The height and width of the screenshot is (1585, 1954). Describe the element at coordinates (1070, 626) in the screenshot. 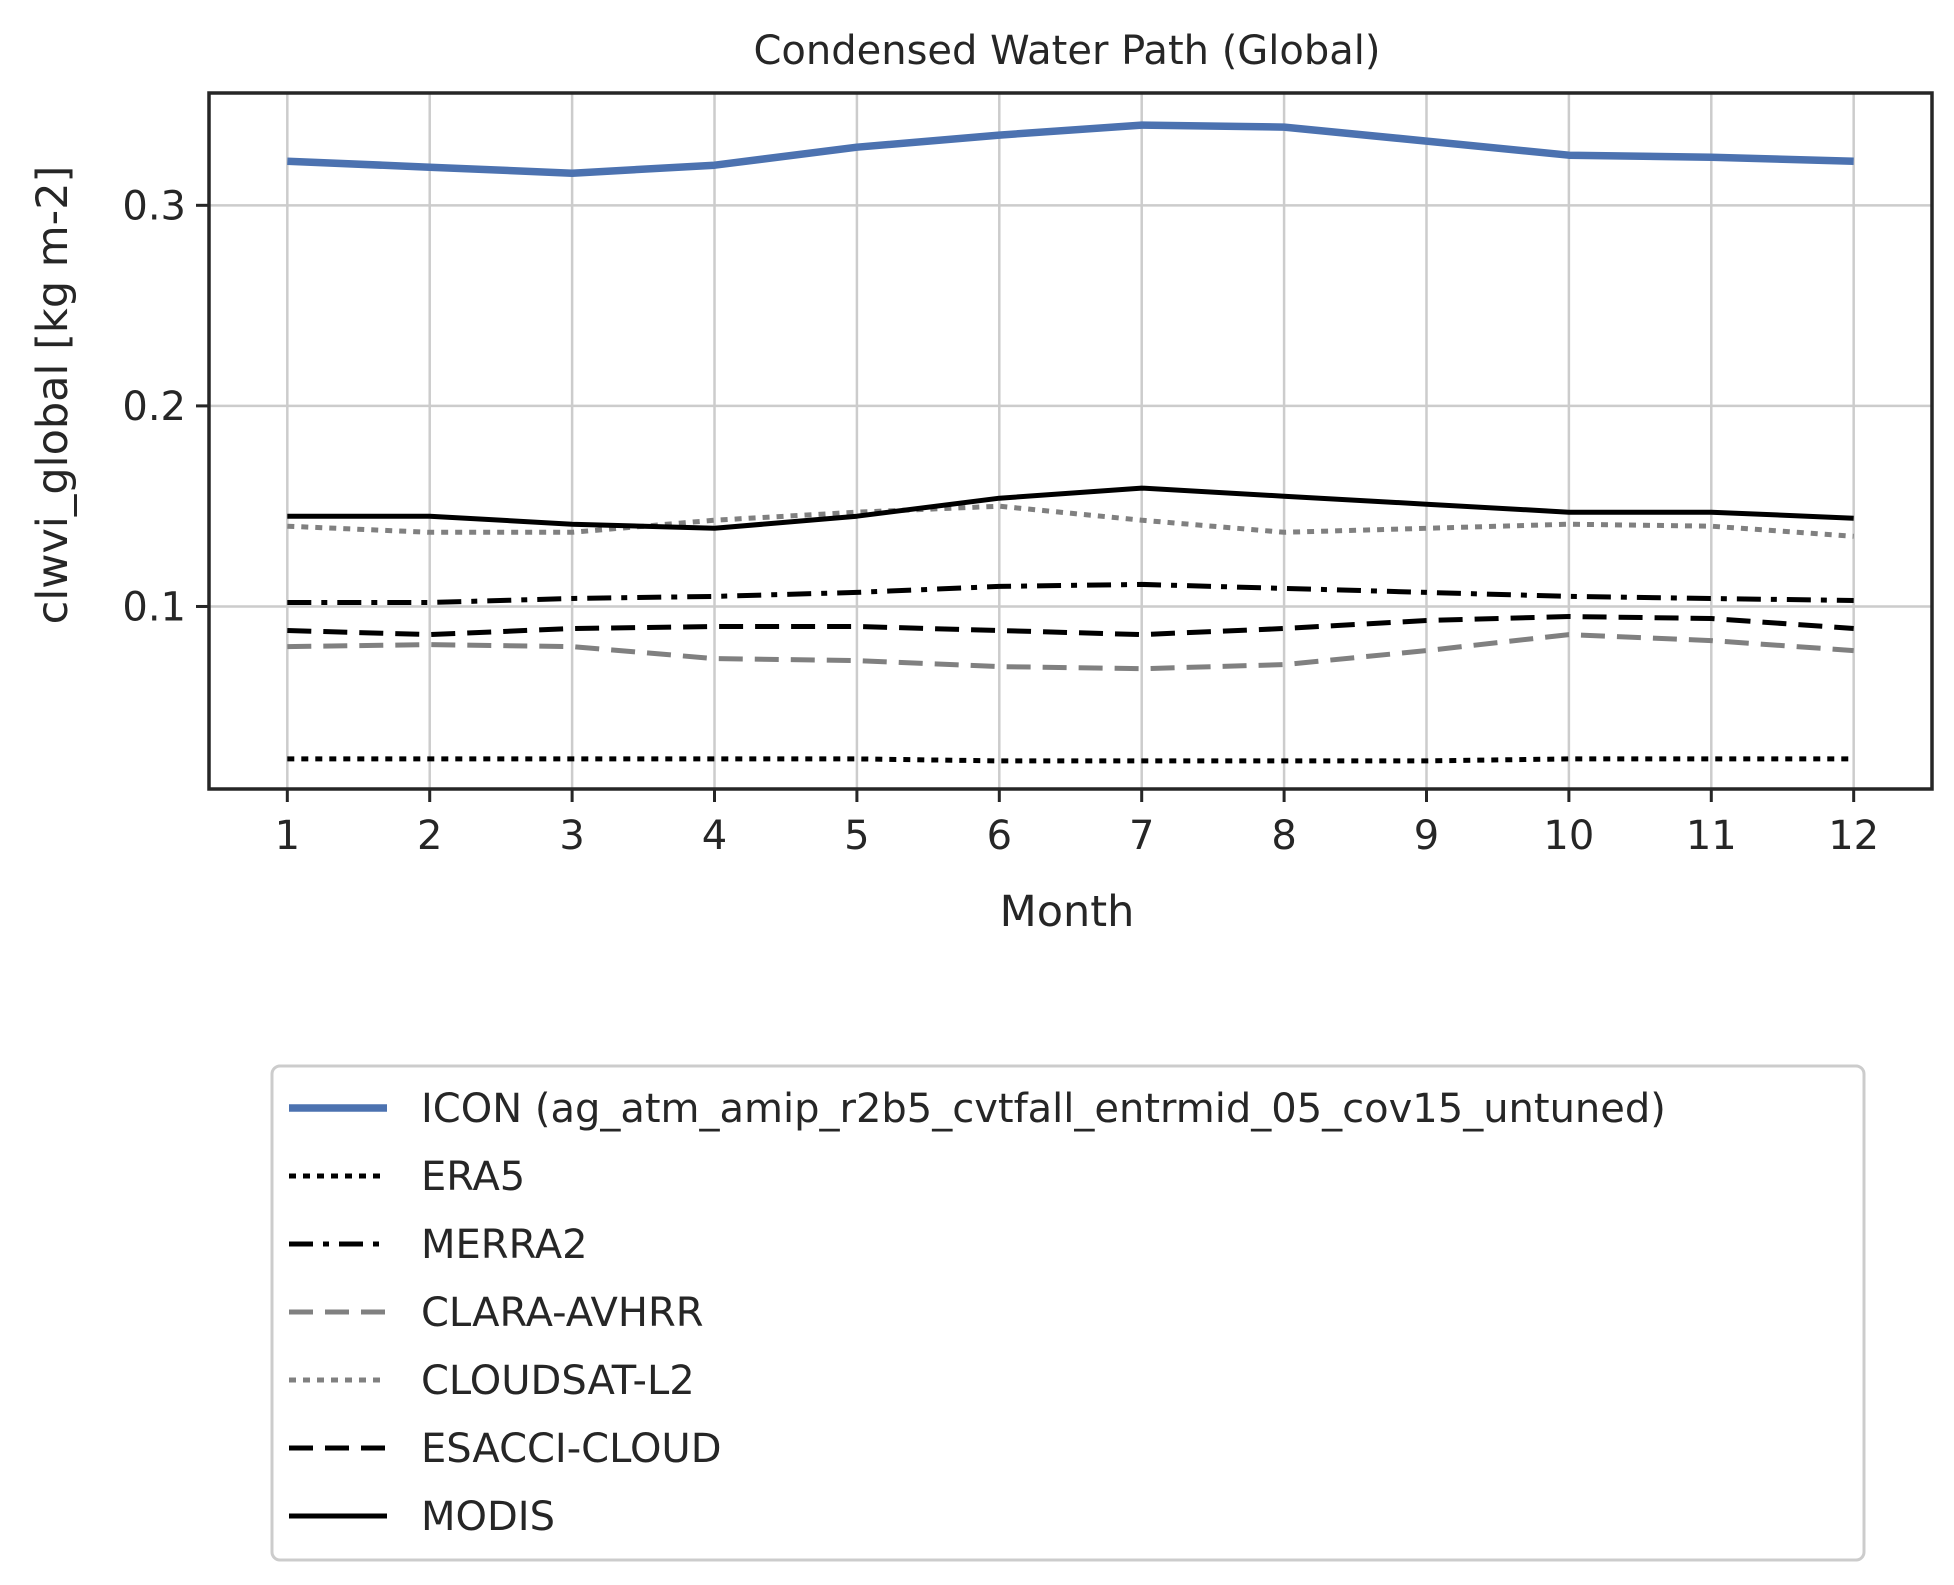

I see `series-line-esacci-cloud` at that location.